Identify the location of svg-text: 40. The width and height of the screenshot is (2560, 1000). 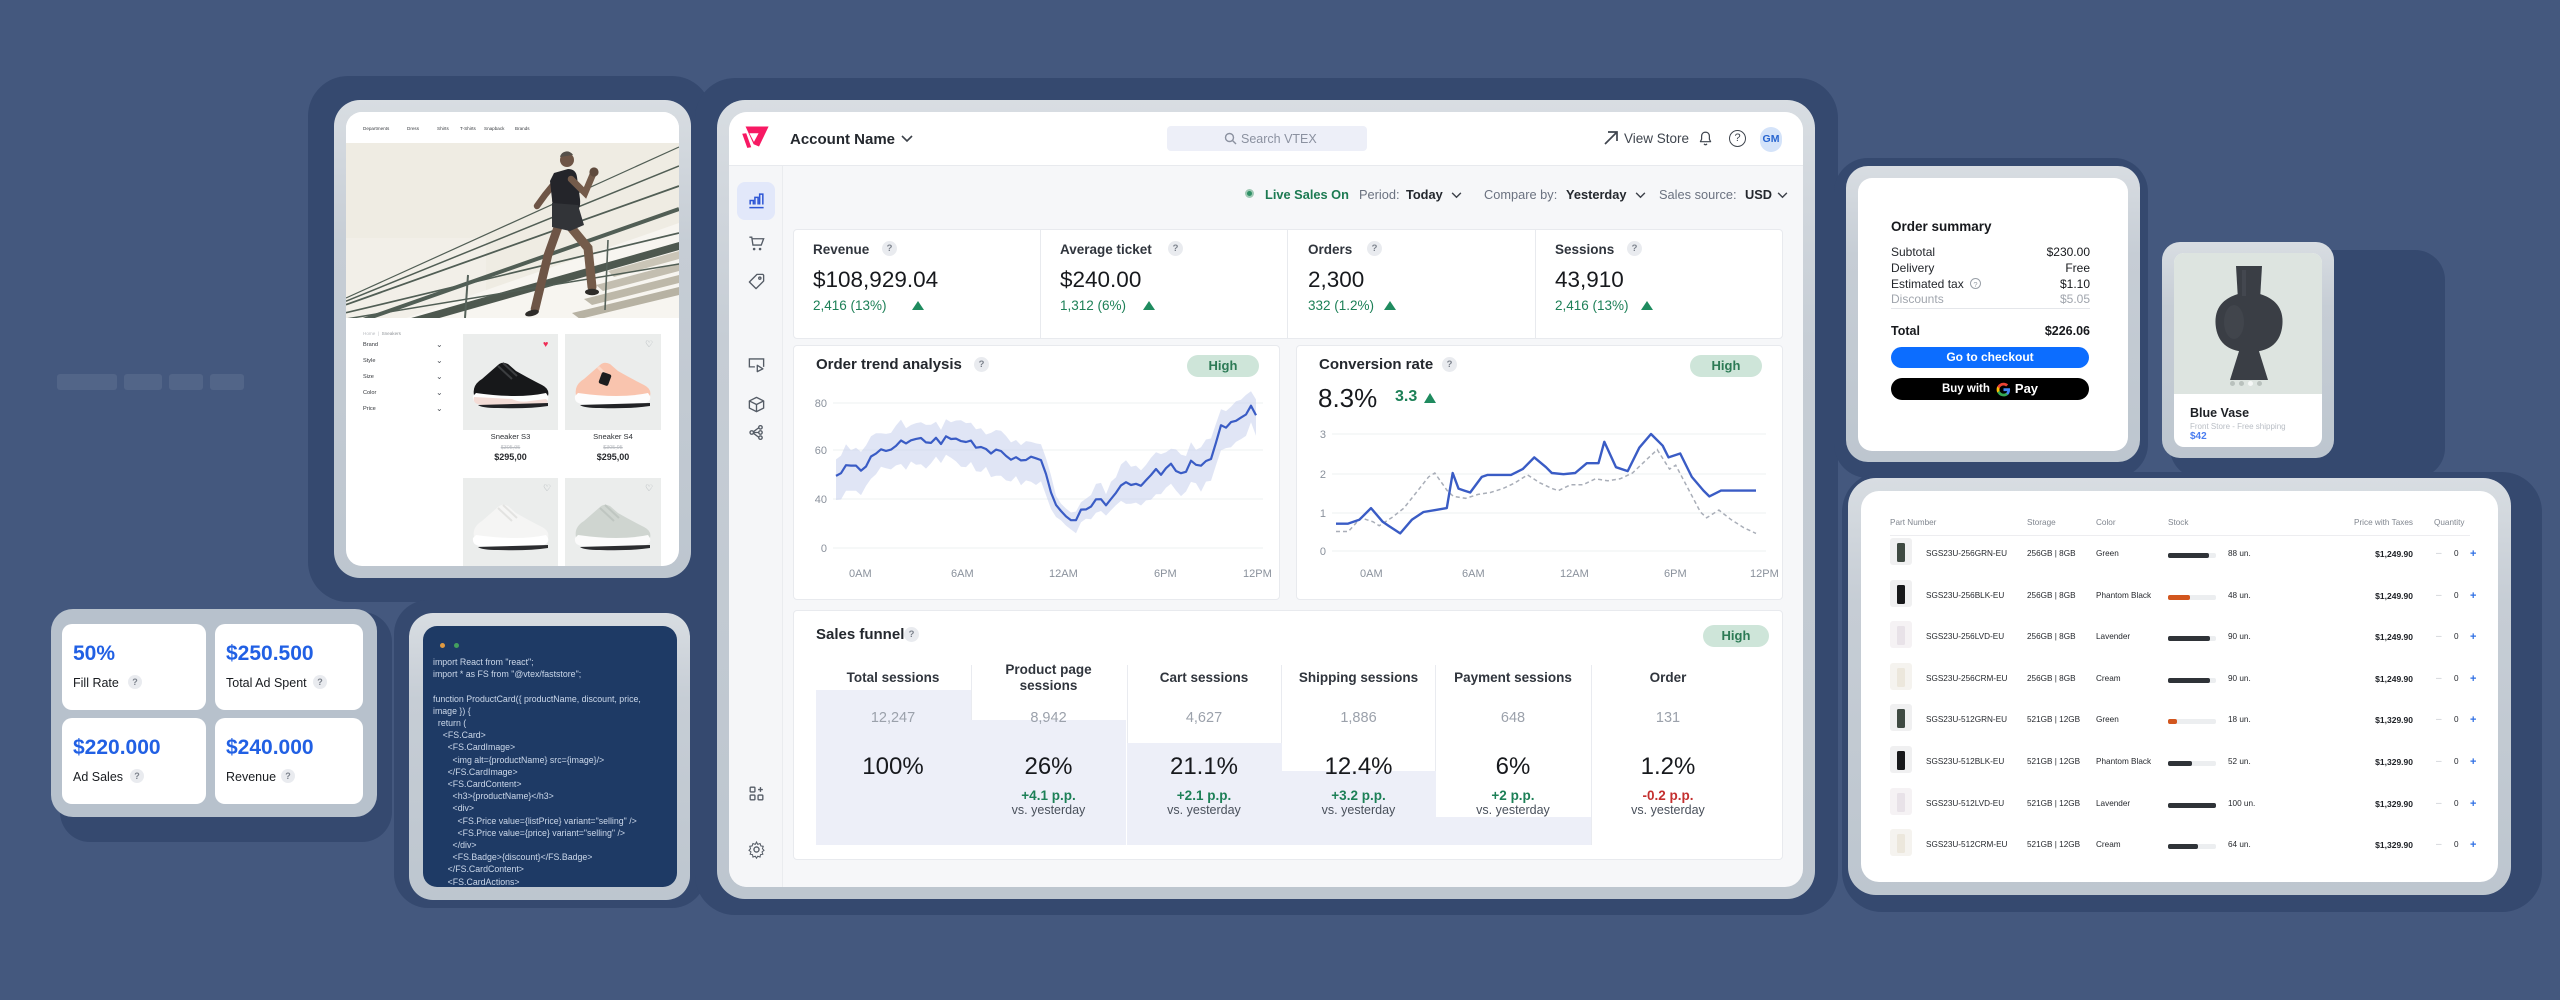
(821, 500).